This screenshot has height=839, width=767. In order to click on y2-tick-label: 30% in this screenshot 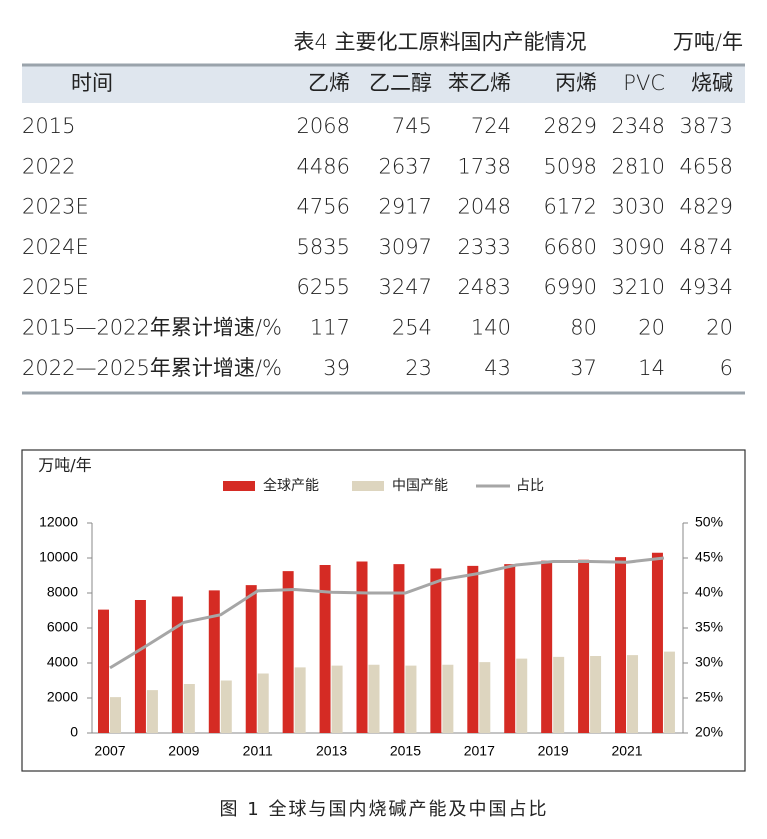, I will do `click(709, 662)`.